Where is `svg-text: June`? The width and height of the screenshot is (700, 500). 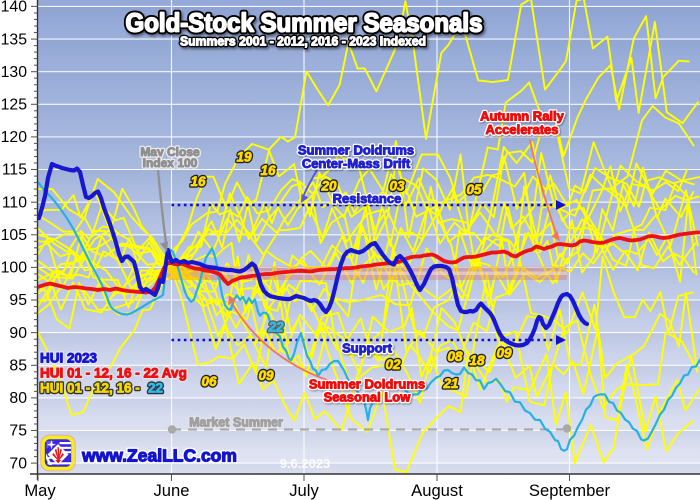 svg-text: June is located at coordinates (172, 490).